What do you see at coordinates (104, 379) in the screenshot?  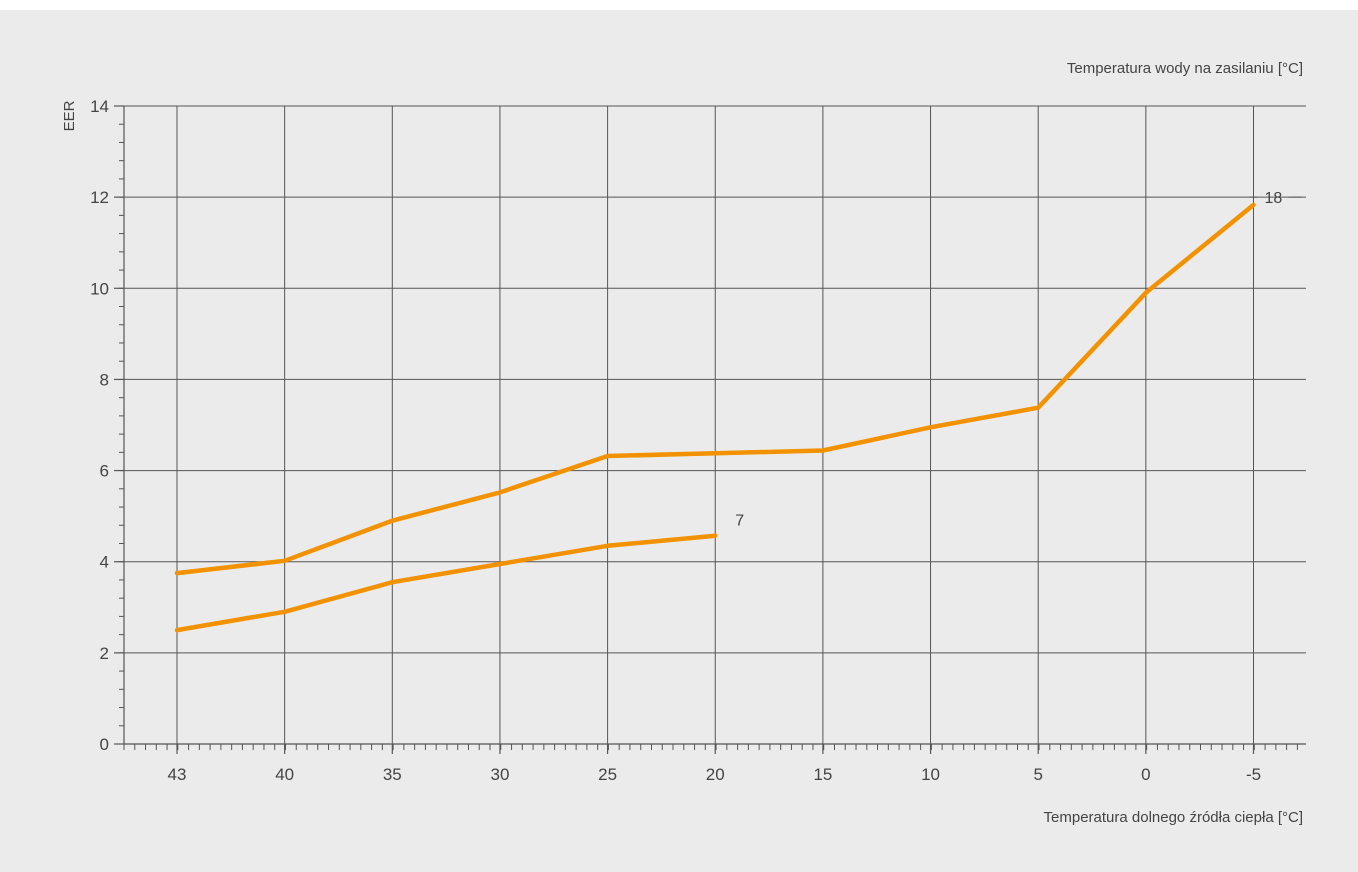 I see `y-tick-label: 8` at bounding box center [104, 379].